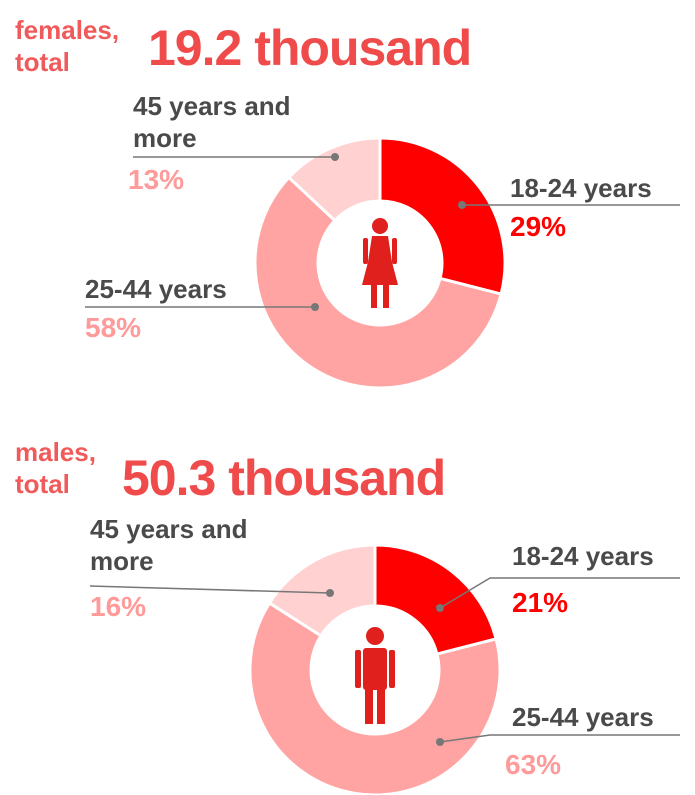 The image size is (695, 795). What do you see at coordinates (310, 48) in the screenshot?
I see `chart-title: 19.2 thousand` at bounding box center [310, 48].